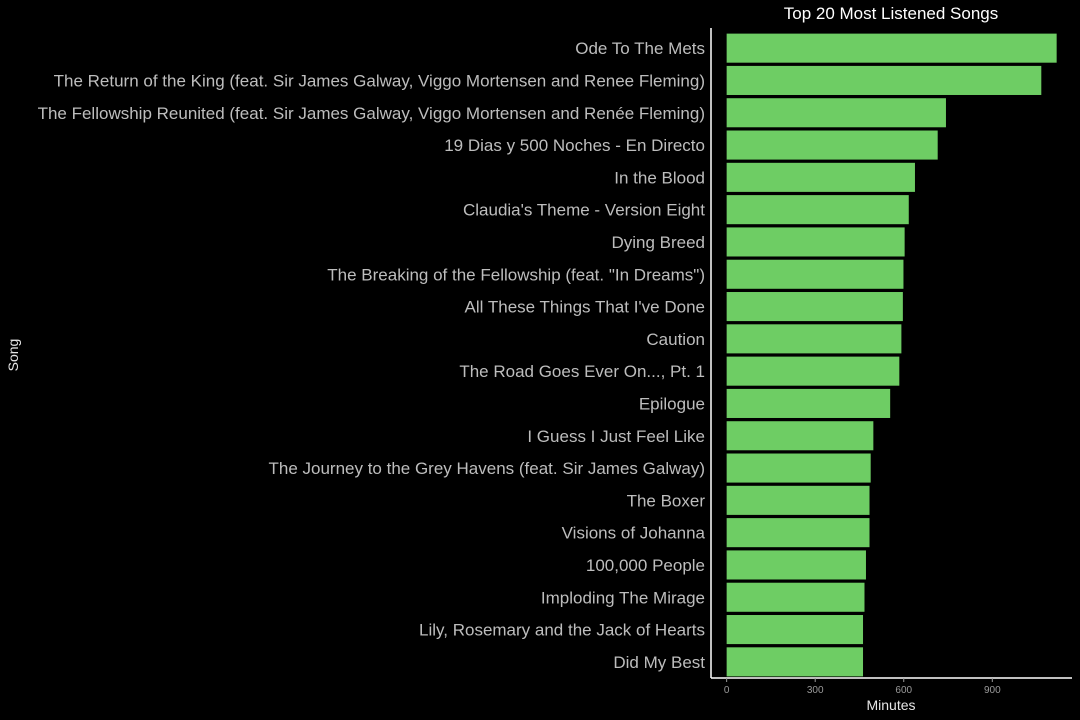 This screenshot has width=1080, height=720. What do you see at coordinates (616, 436) in the screenshot?
I see `category-label: I Guess I Just Feel Like` at bounding box center [616, 436].